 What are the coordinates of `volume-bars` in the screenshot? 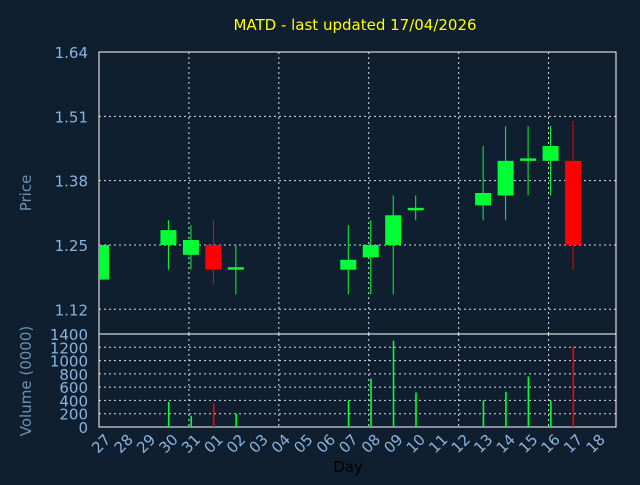 It's located at (371, 383).